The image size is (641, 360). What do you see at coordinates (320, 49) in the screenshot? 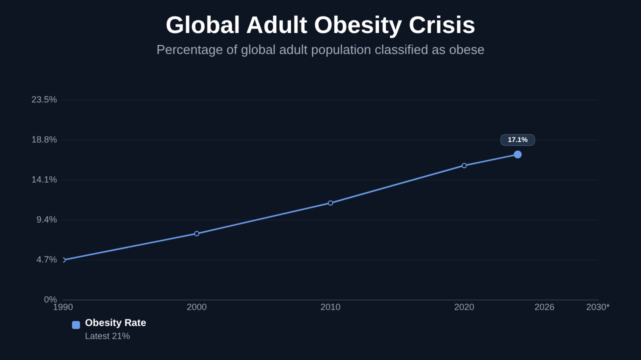
I see `chart-subtitle: Percentage of global adult population classified as obese` at bounding box center [320, 49].